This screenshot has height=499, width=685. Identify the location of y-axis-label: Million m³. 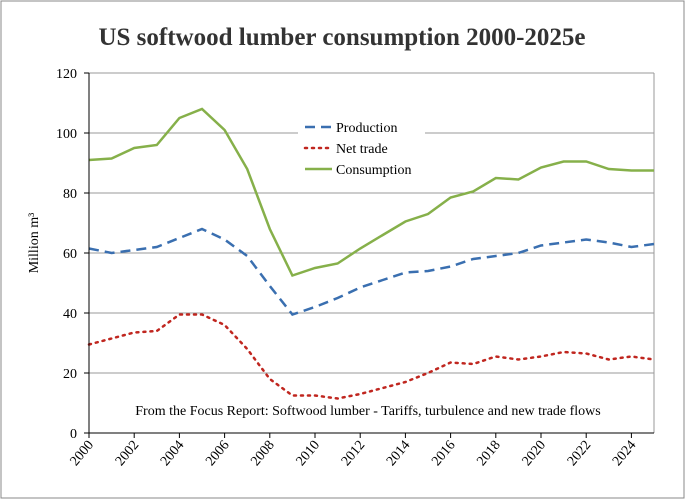
(34, 243).